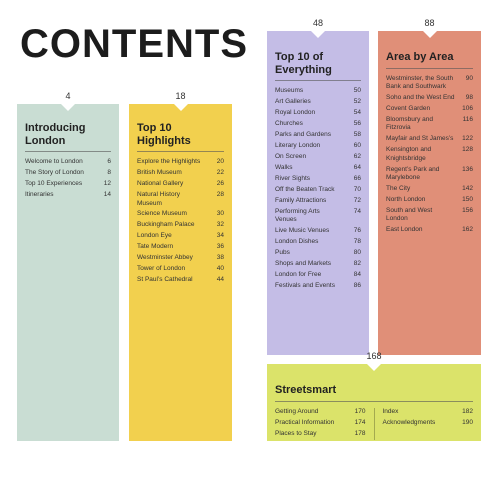 Image resolution: width=500 pixels, height=478 pixels. I want to click on toc-entry: Royal London 54, so click(318, 113).